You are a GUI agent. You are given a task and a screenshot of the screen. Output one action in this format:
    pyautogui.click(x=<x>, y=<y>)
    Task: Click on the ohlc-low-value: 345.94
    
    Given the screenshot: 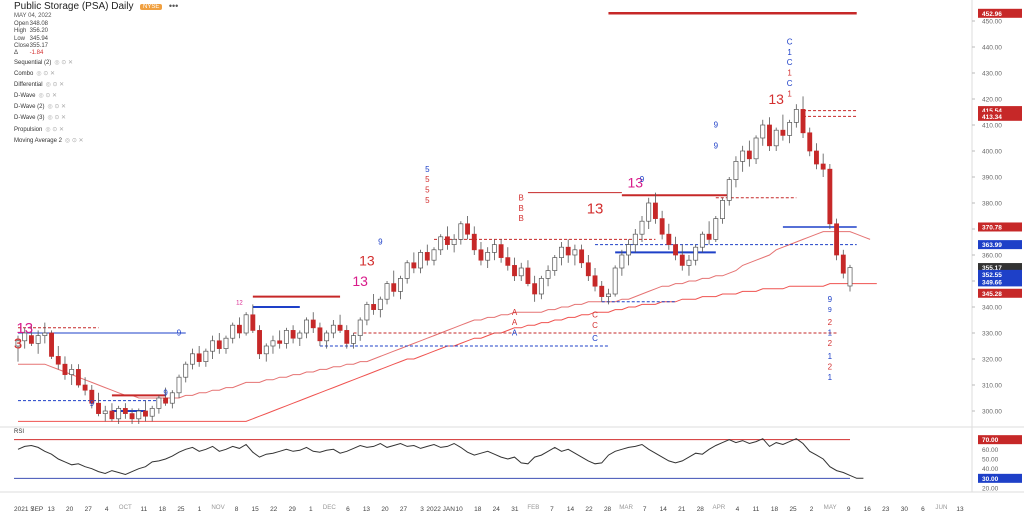 What is the action you would take?
    pyautogui.click(x=39, y=38)
    